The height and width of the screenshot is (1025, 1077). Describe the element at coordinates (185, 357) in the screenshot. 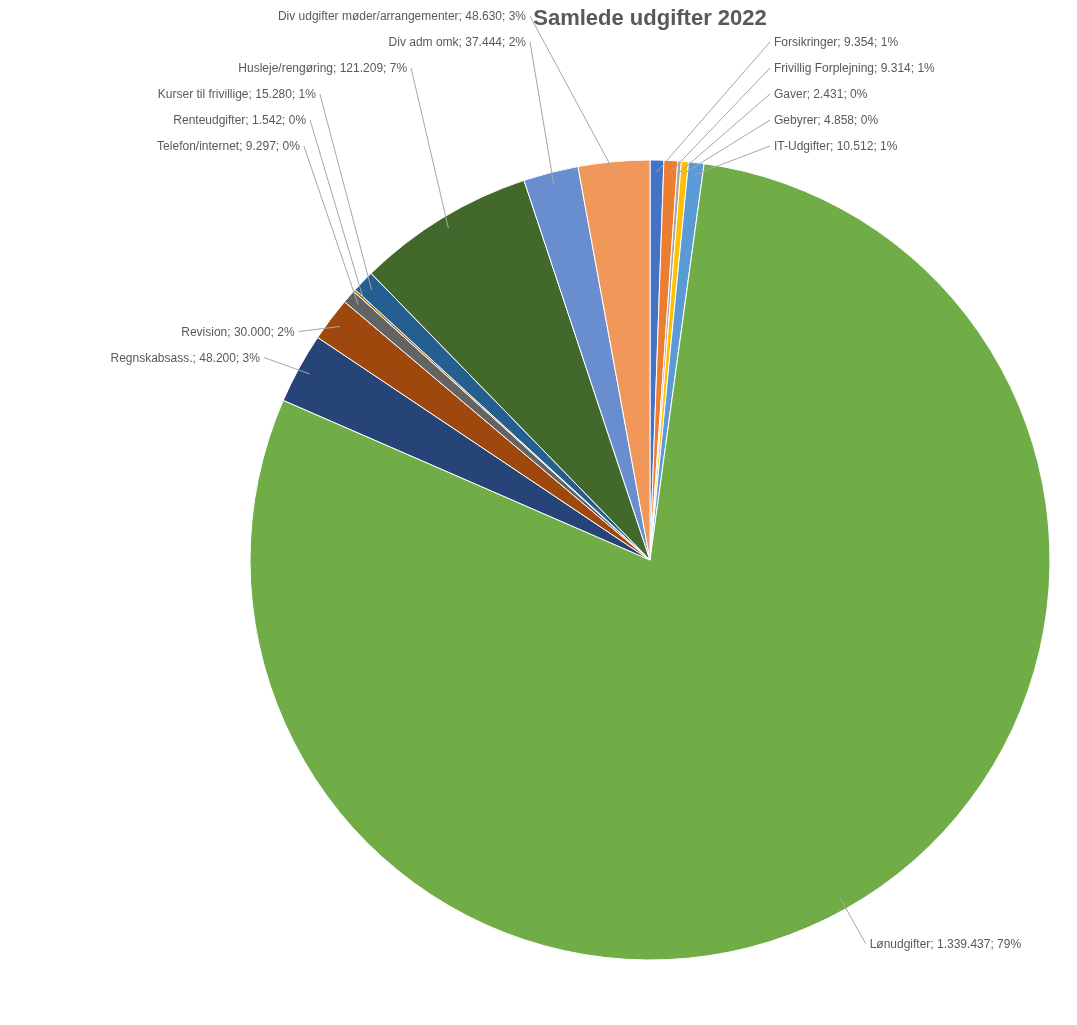

I see `slice-label: Regnskabsass.; 48.200; 3%` at that location.